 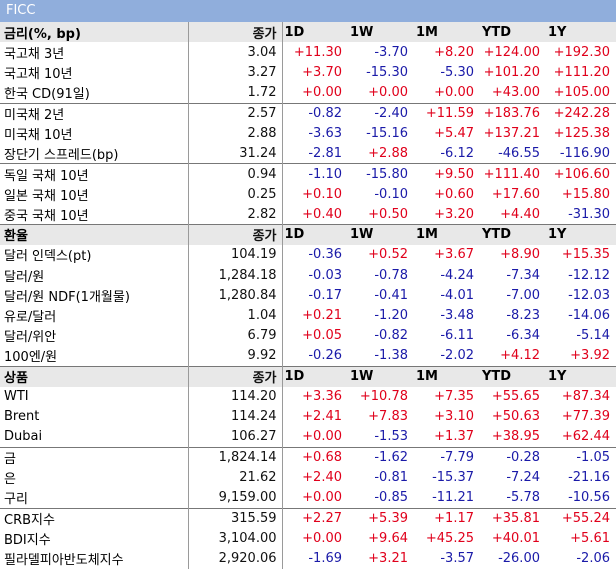 I want to click on row-label: 달러/원, so click(x=94, y=275).